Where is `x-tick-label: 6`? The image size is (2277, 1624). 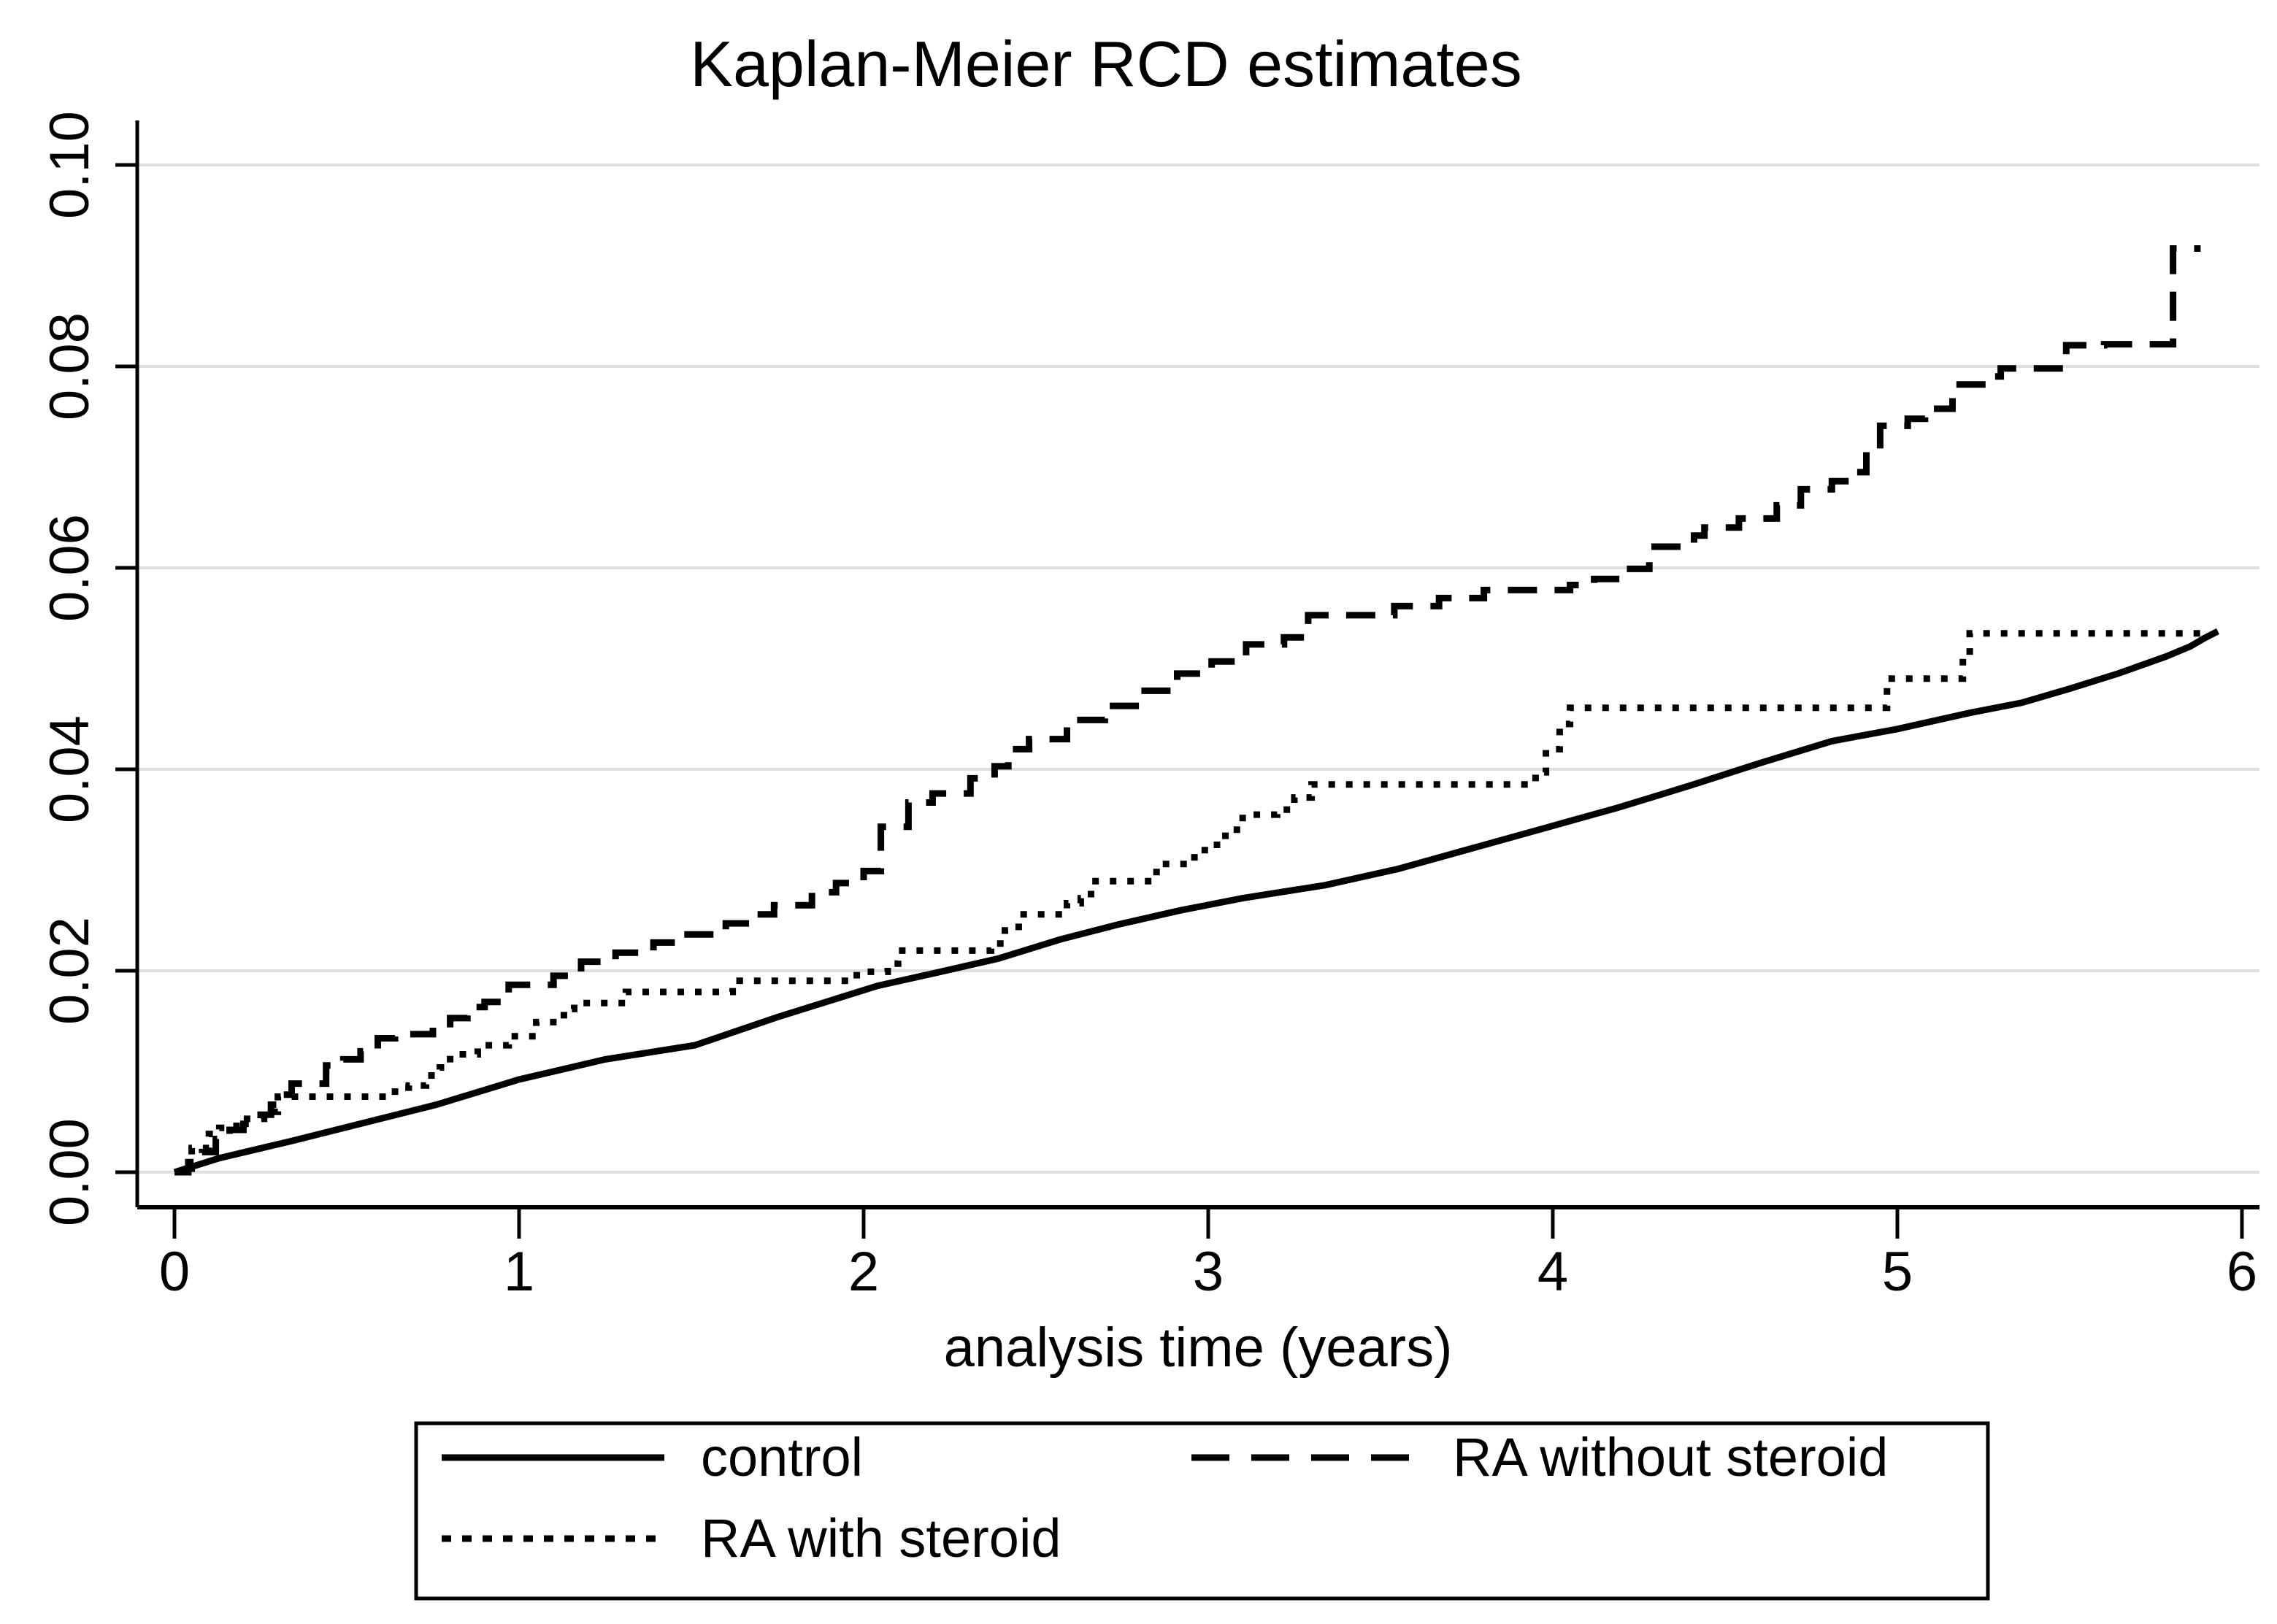 x-tick-label: 6 is located at coordinates (2242, 1272).